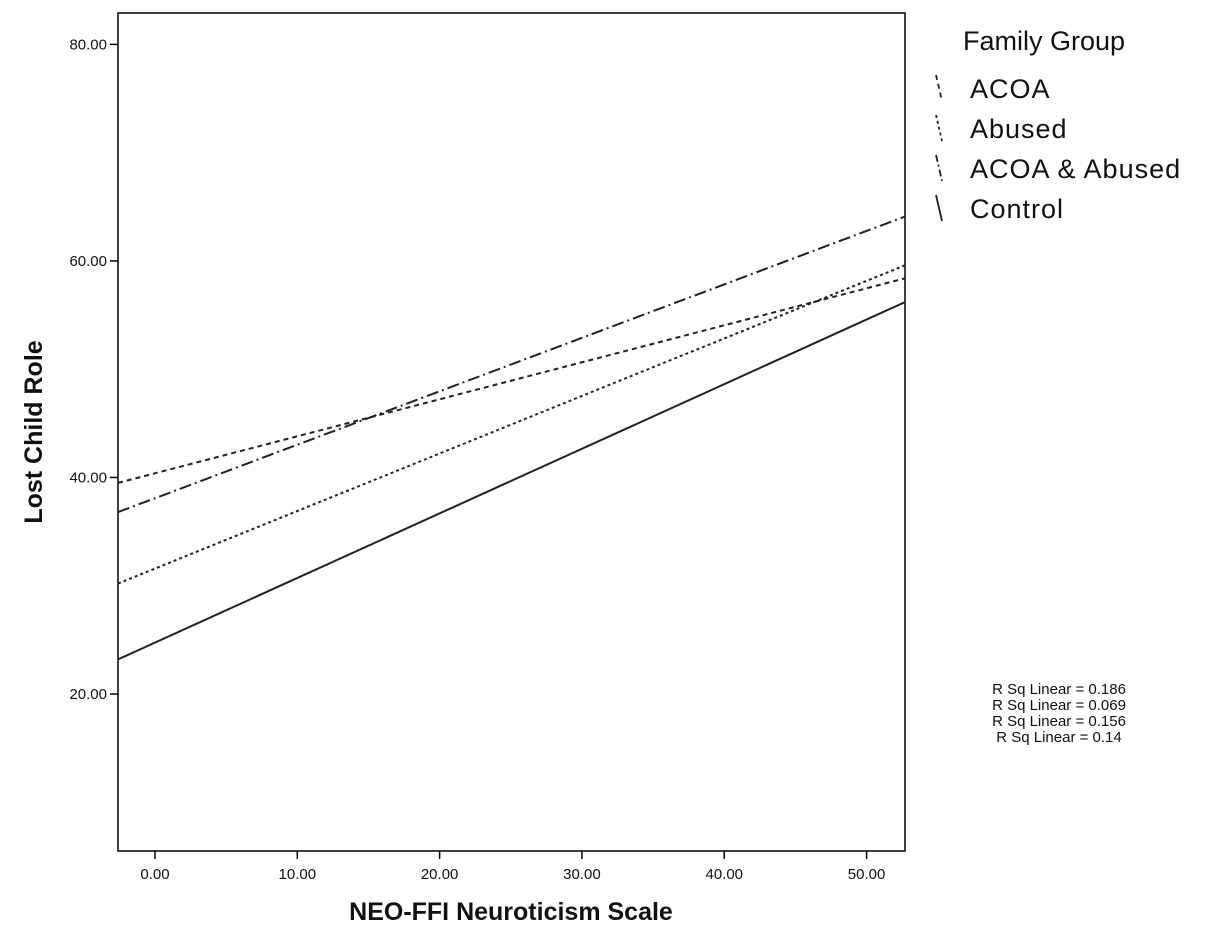  I want to click on legend: ACOA Abused ACOA & Abused Control, so click(1058, 149).